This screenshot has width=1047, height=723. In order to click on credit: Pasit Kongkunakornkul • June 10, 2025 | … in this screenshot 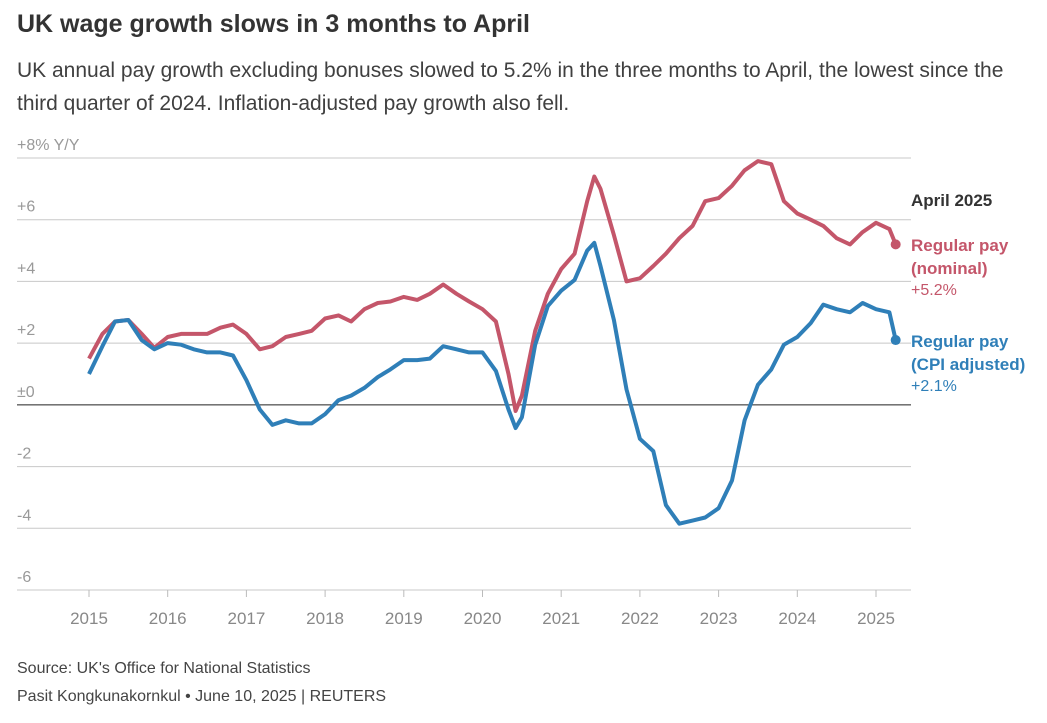, I will do `click(202, 696)`.